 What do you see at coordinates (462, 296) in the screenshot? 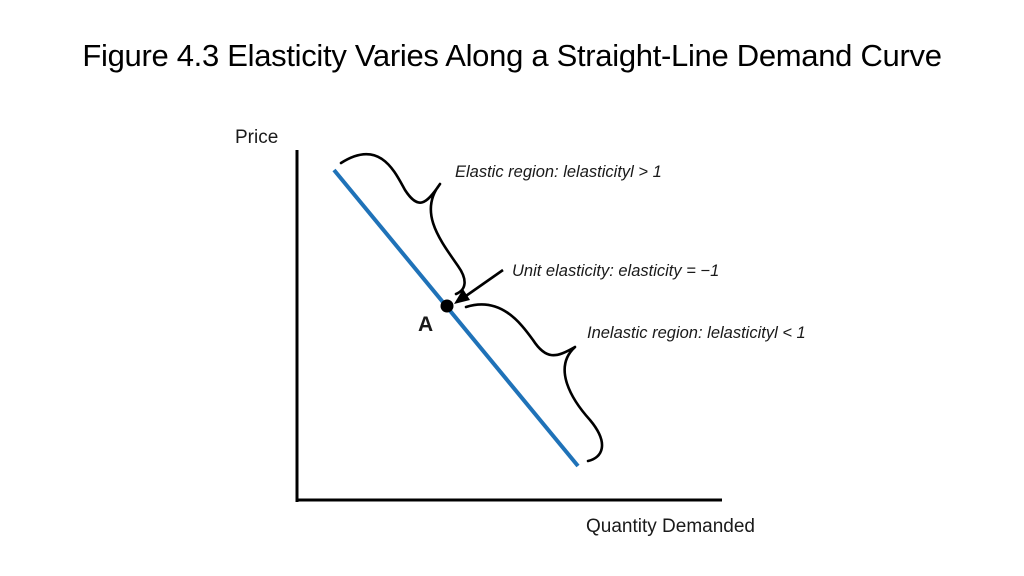
I see `unit-elasticity-arrowhead` at bounding box center [462, 296].